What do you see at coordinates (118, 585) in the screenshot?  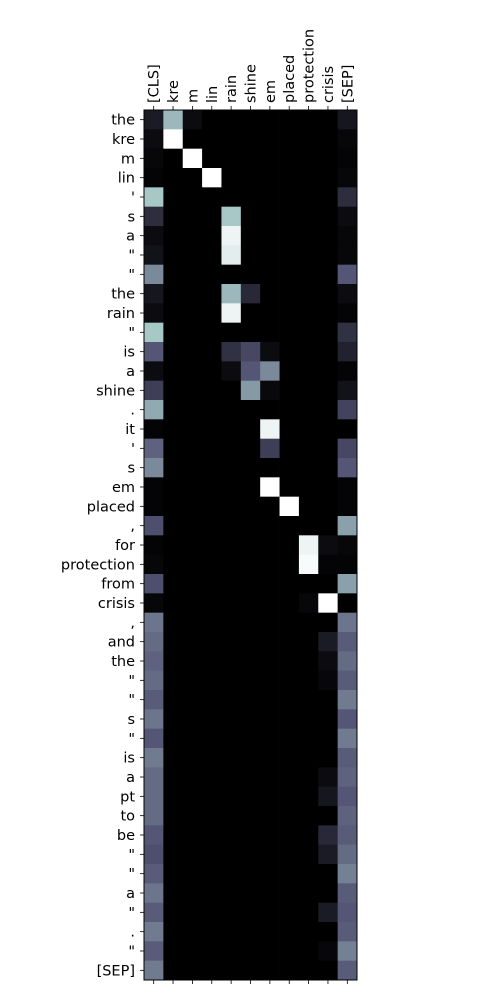 I see `y-tick-label: from` at bounding box center [118, 585].